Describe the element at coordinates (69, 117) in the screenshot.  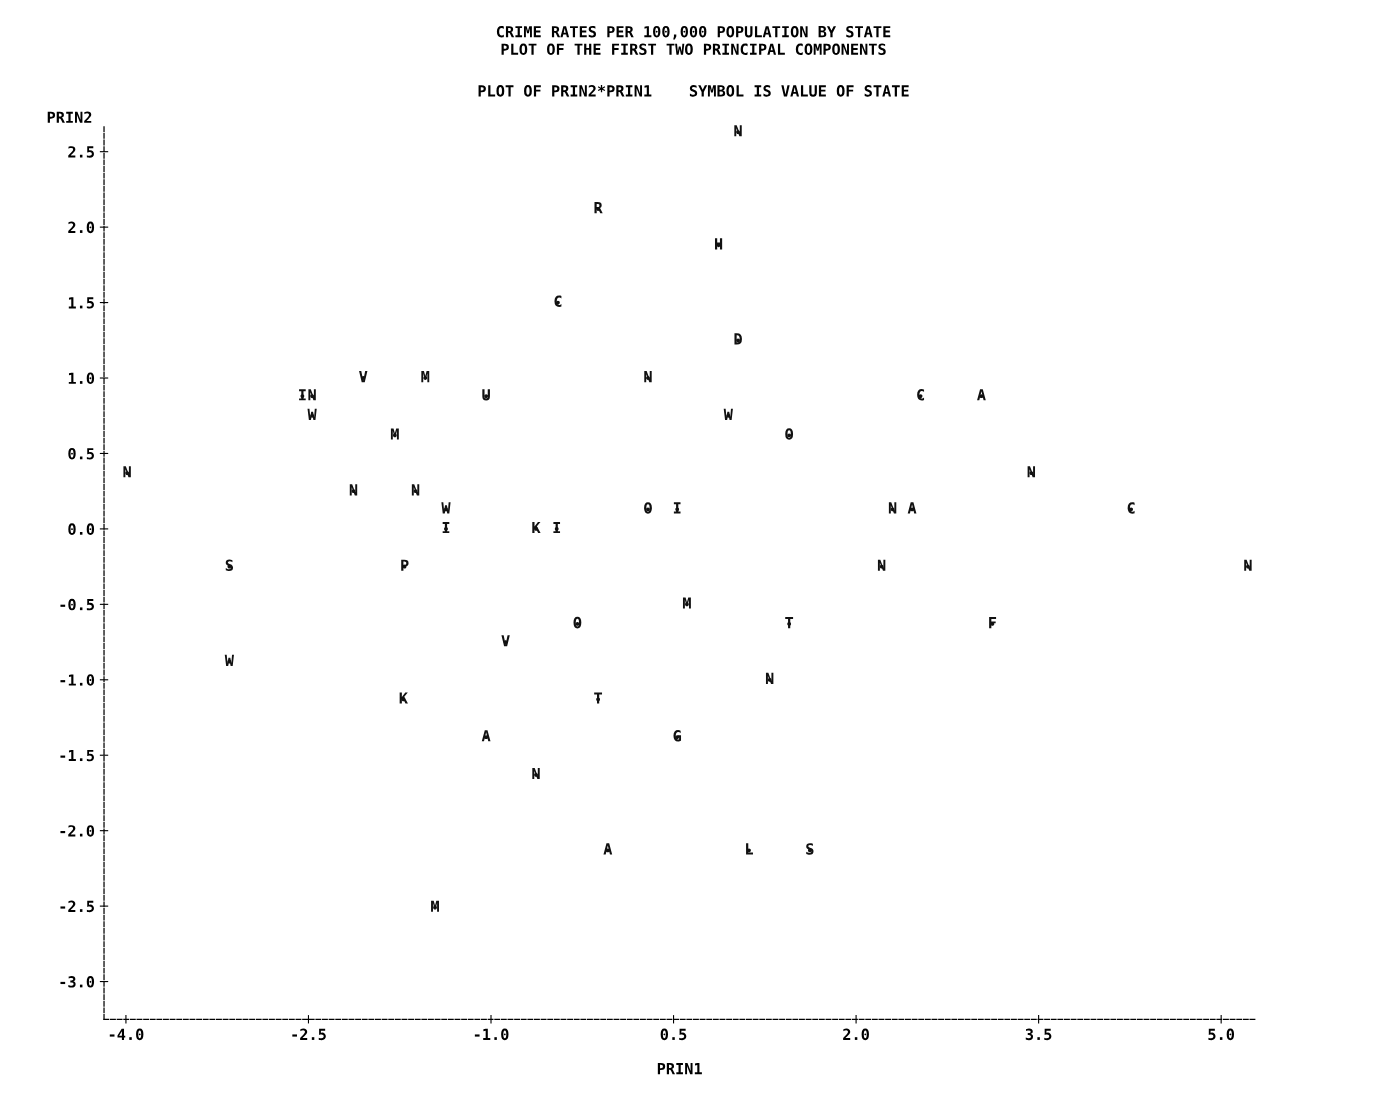
I see `y-axis-title: PRIN2` at that location.